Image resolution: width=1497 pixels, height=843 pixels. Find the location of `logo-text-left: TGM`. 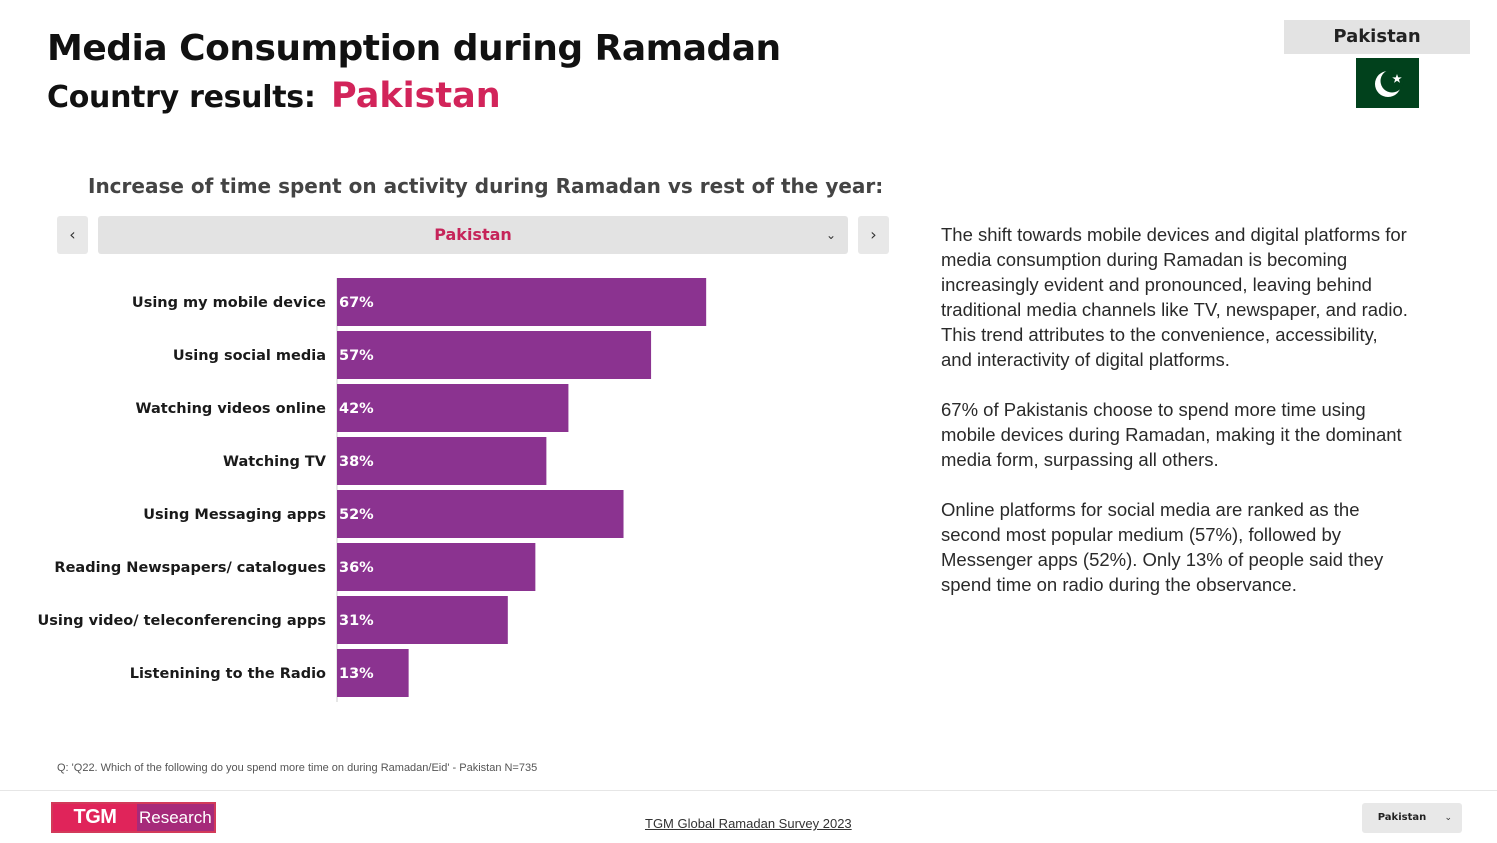

logo-text-left: TGM is located at coordinates (95, 817).